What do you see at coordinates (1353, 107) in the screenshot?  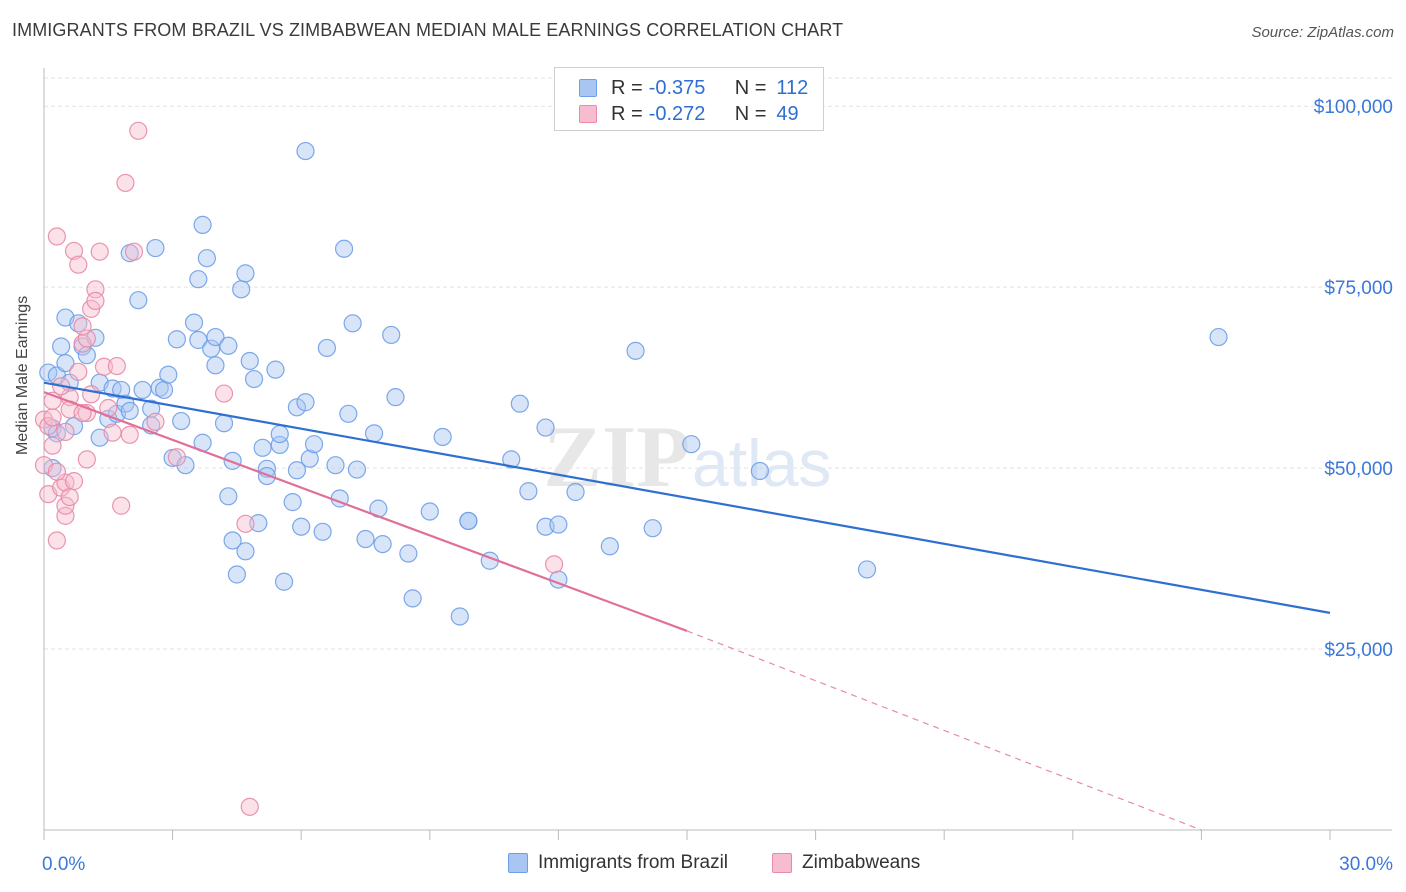 I see `y-tick-label: $100,000` at bounding box center [1353, 107].